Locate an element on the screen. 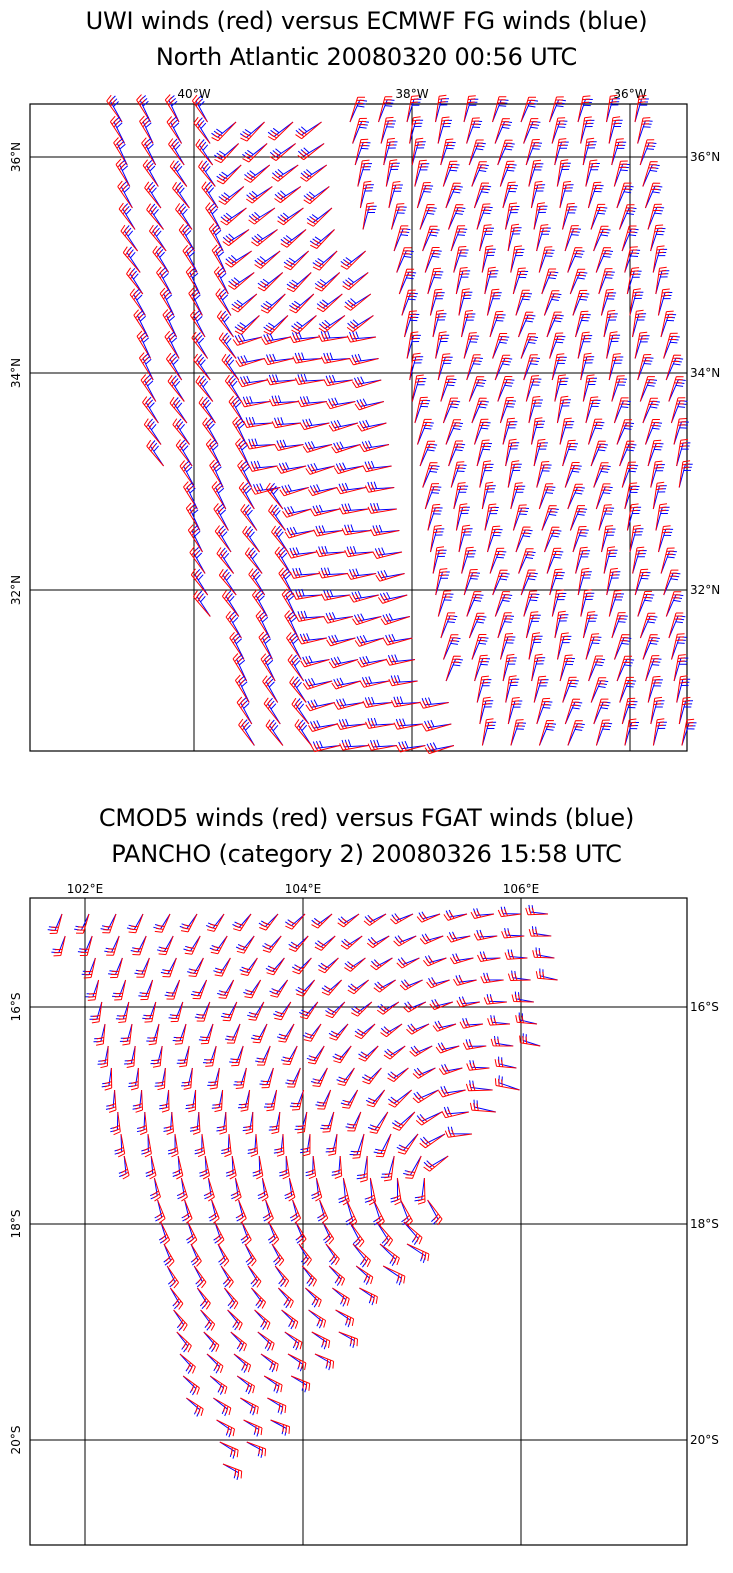  panel1-lat-label-left-32n: 32°N is located at coordinates (16, 590).